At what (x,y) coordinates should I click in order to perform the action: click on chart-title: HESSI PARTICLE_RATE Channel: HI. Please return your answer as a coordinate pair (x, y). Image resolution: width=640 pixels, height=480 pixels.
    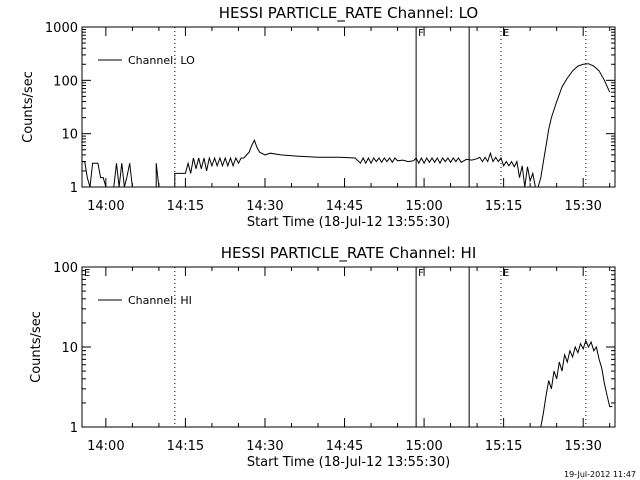
    Looking at the image, I should click on (349, 253).